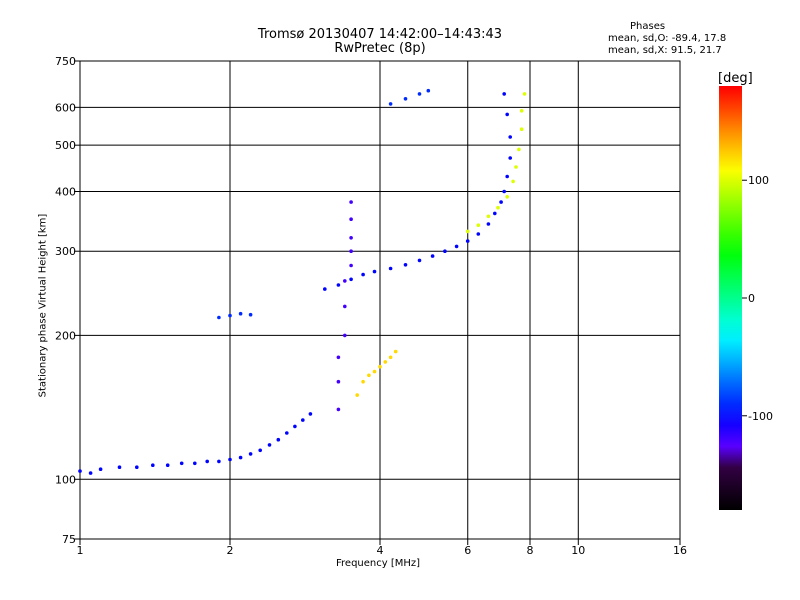 Image resolution: width=800 pixels, height=600 pixels. Describe the element at coordinates (380, 550) in the screenshot. I see `x-tick-label: 4` at that location.